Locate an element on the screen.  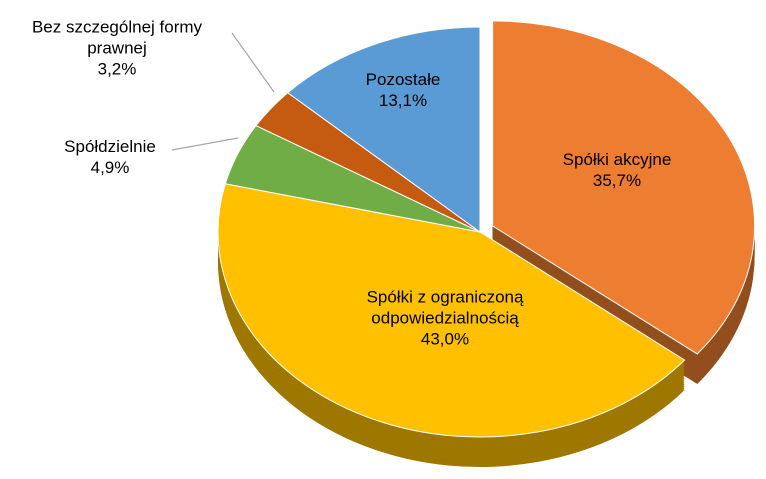
slice-label: Bez szczególnej formy prawnej 3,2% is located at coordinates (117, 48).